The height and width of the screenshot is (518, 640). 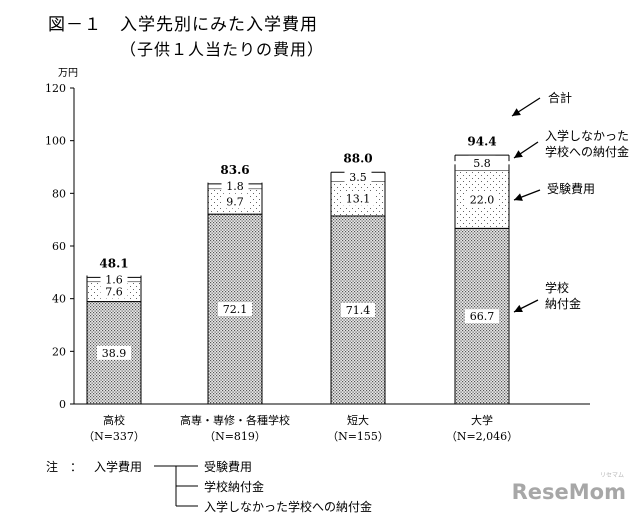 I want to click on y-tick-label: 120, so click(x=55, y=88).